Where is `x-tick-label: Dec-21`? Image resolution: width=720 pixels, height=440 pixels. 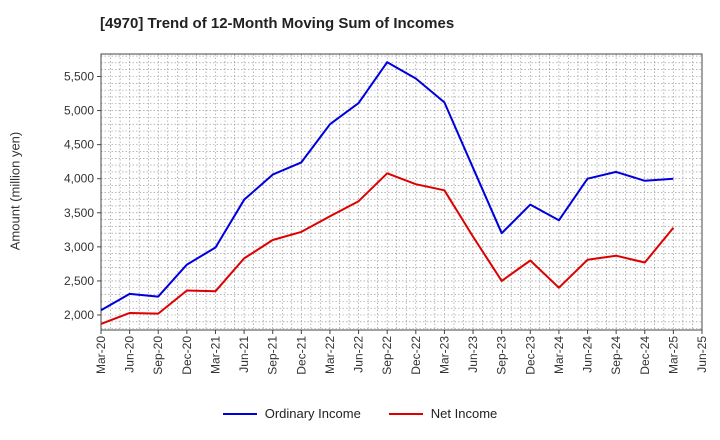
x-tick-label: Dec-21 is located at coordinates (301, 355).